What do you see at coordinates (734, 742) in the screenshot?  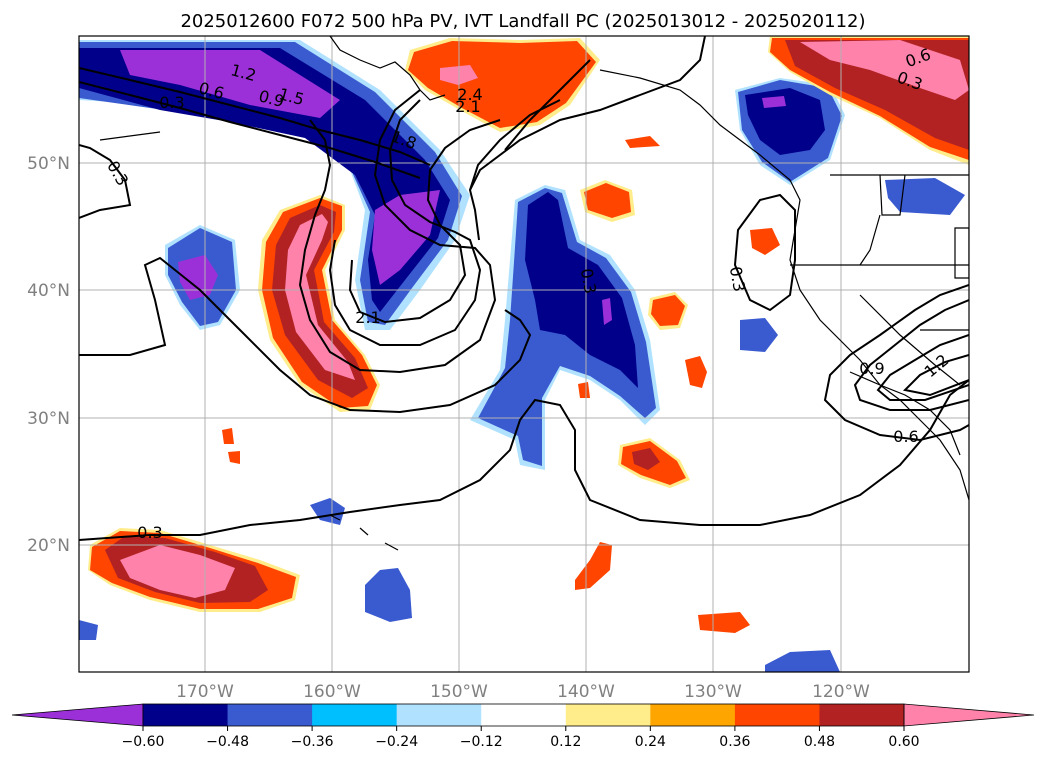 I see `colorbar-tick-label: 0.36` at bounding box center [734, 742].